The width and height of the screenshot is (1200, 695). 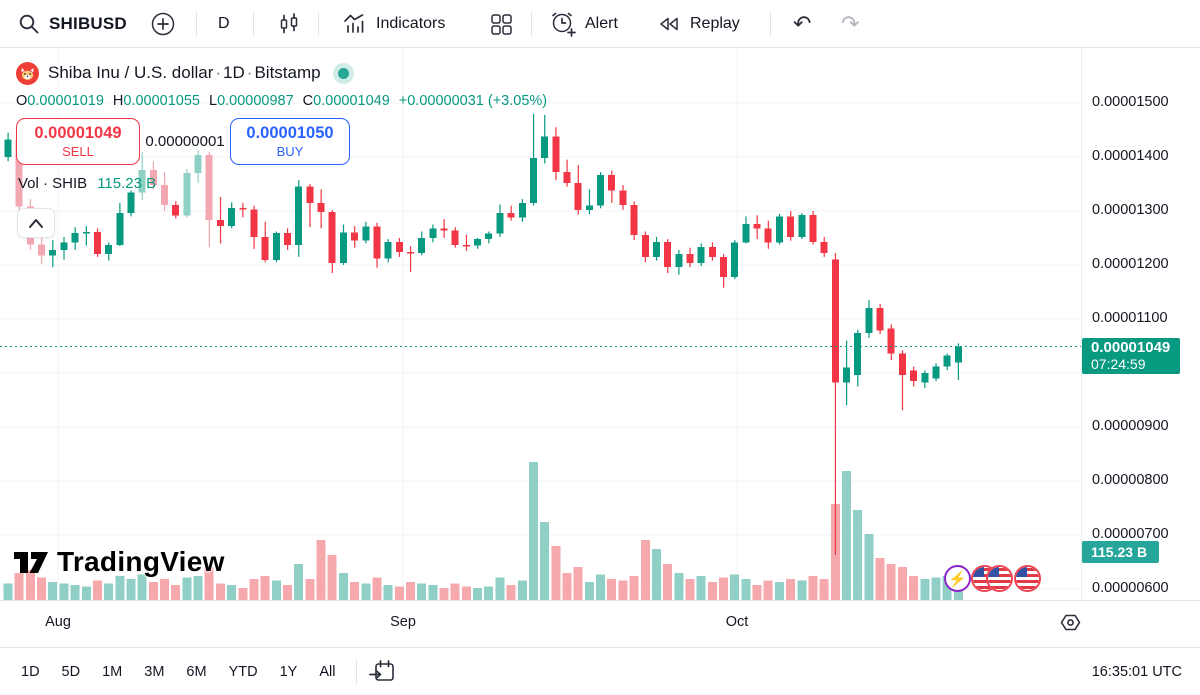 I want to click on range-button-6m: 6M, so click(x=196, y=671).